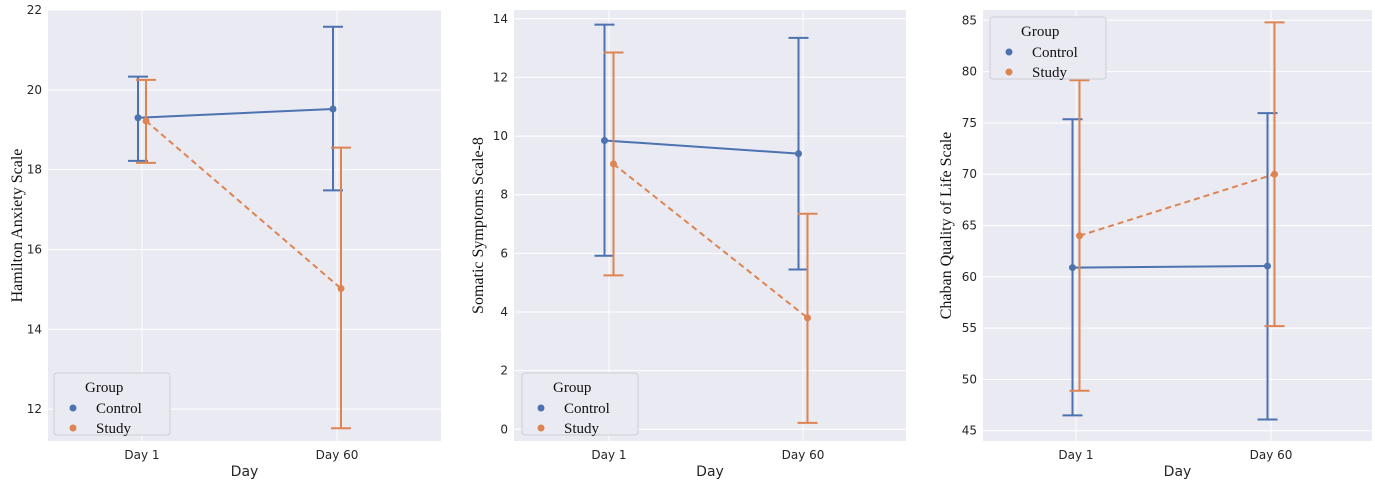 This screenshot has width=1375, height=481. What do you see at coordinates (969, 72) in the screenshot?
I see `y-tick-label: 80` at bounding box center [969, 72].